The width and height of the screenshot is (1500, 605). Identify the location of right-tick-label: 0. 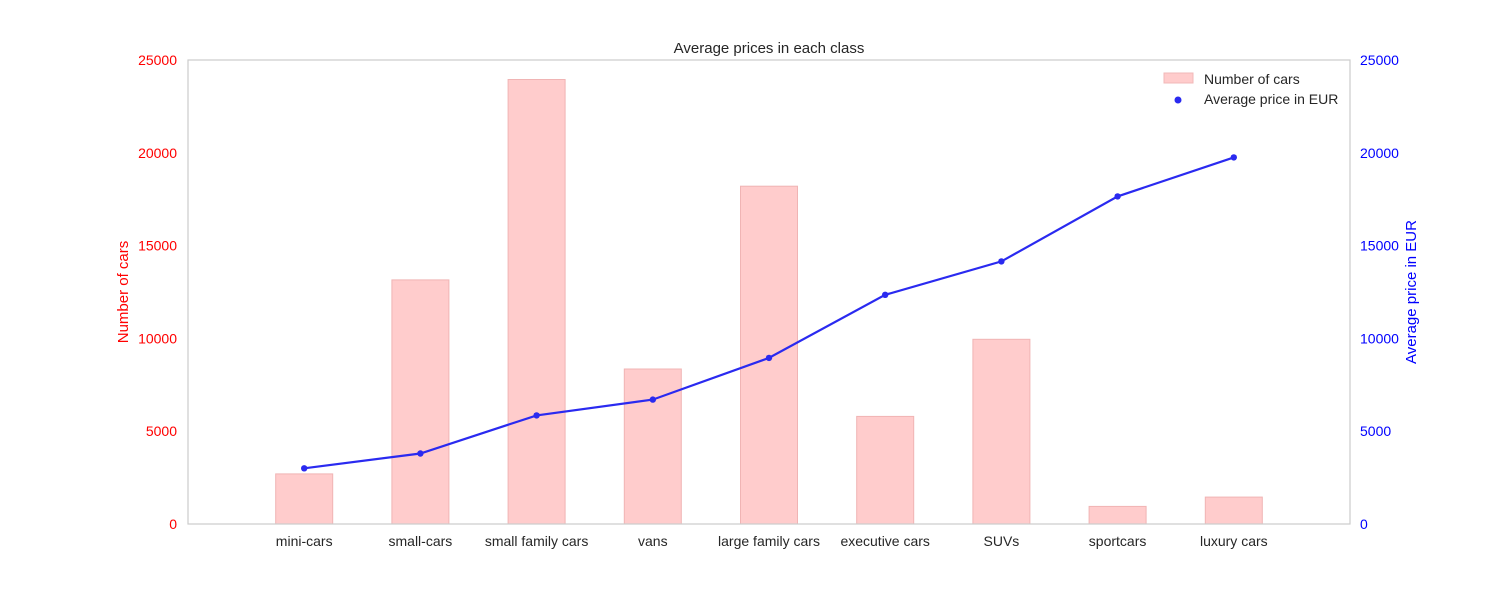
(1364, 524).